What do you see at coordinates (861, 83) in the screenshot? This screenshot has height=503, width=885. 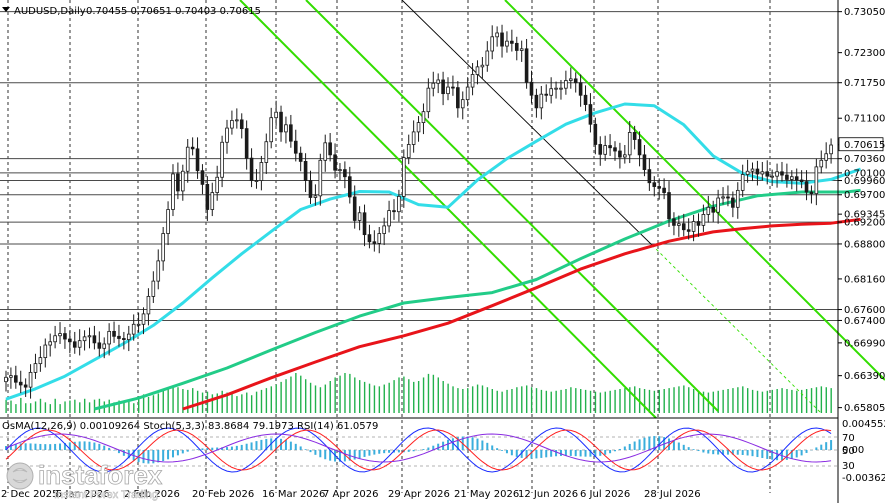 I see `price-tick-2: 0.71750` at bounding box center [861, 83].